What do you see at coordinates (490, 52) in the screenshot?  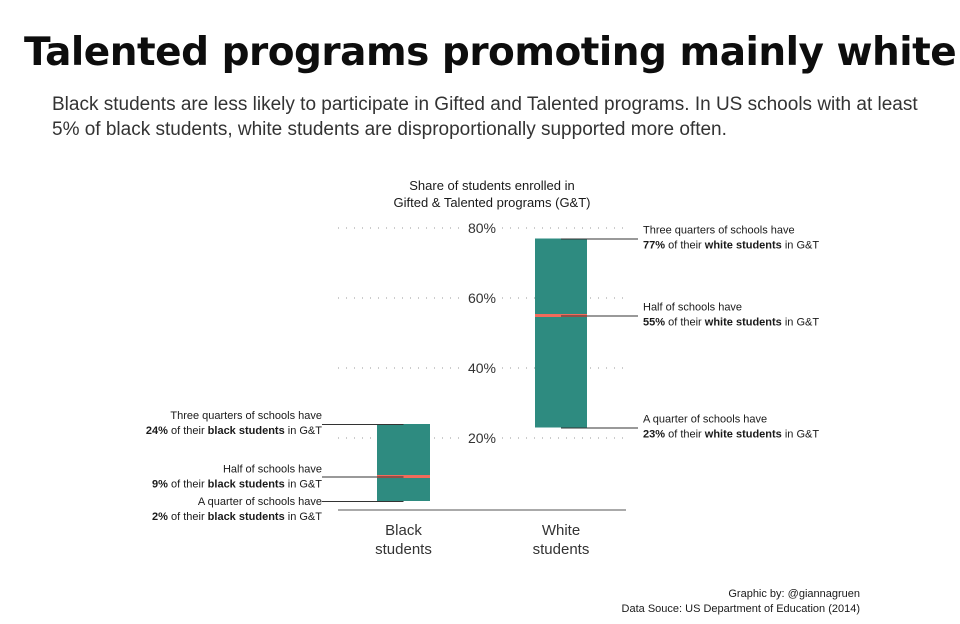 I see `chart-title: Talented programs promoting mainly white` at bounding box center [490, 52].